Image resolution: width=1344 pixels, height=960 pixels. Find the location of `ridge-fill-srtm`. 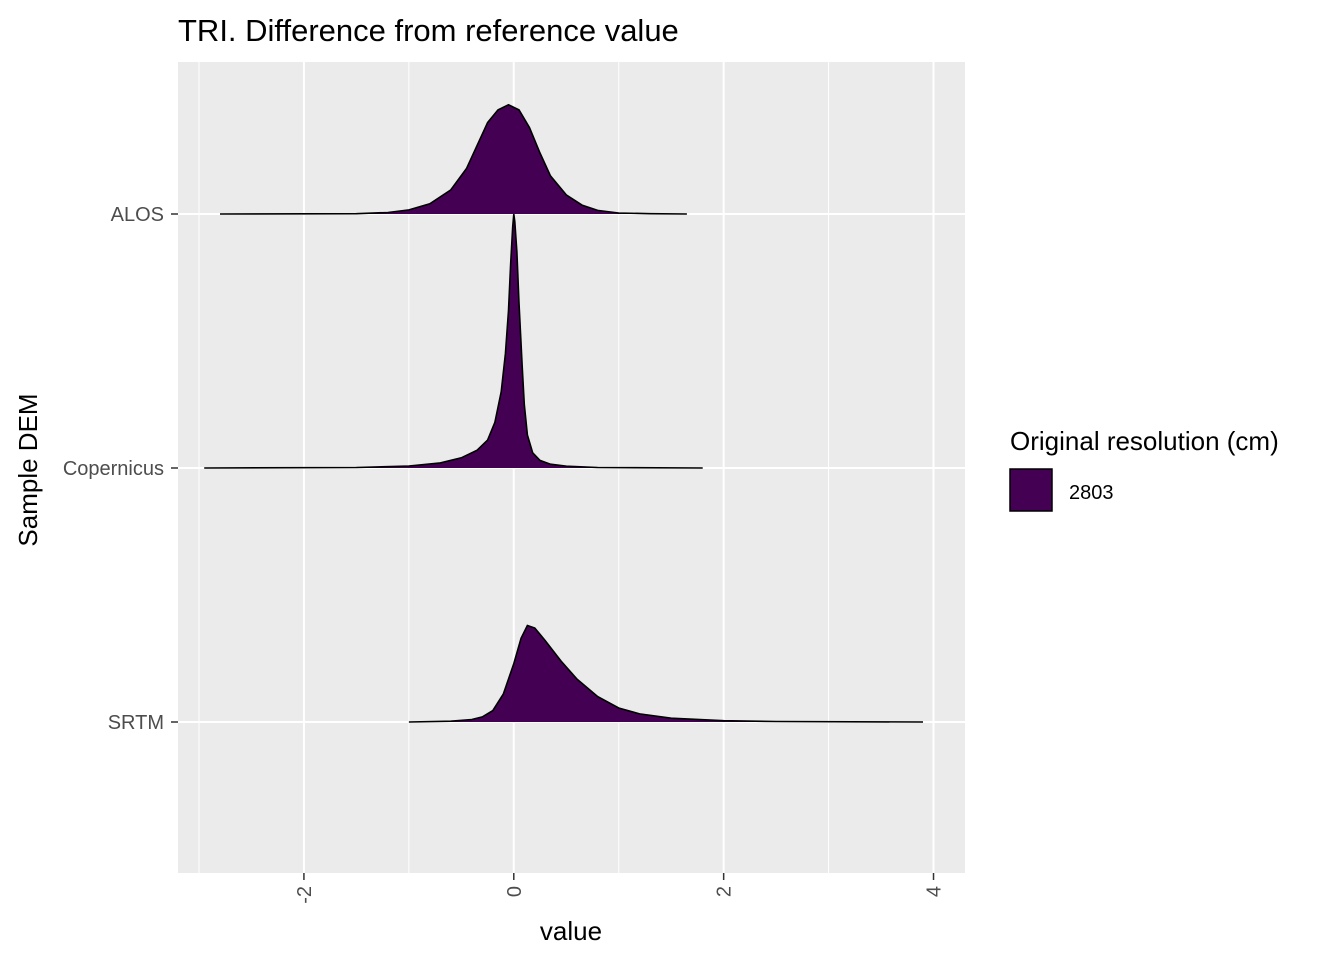

ridge-fill-srtm is located at coordinates (665, 673).